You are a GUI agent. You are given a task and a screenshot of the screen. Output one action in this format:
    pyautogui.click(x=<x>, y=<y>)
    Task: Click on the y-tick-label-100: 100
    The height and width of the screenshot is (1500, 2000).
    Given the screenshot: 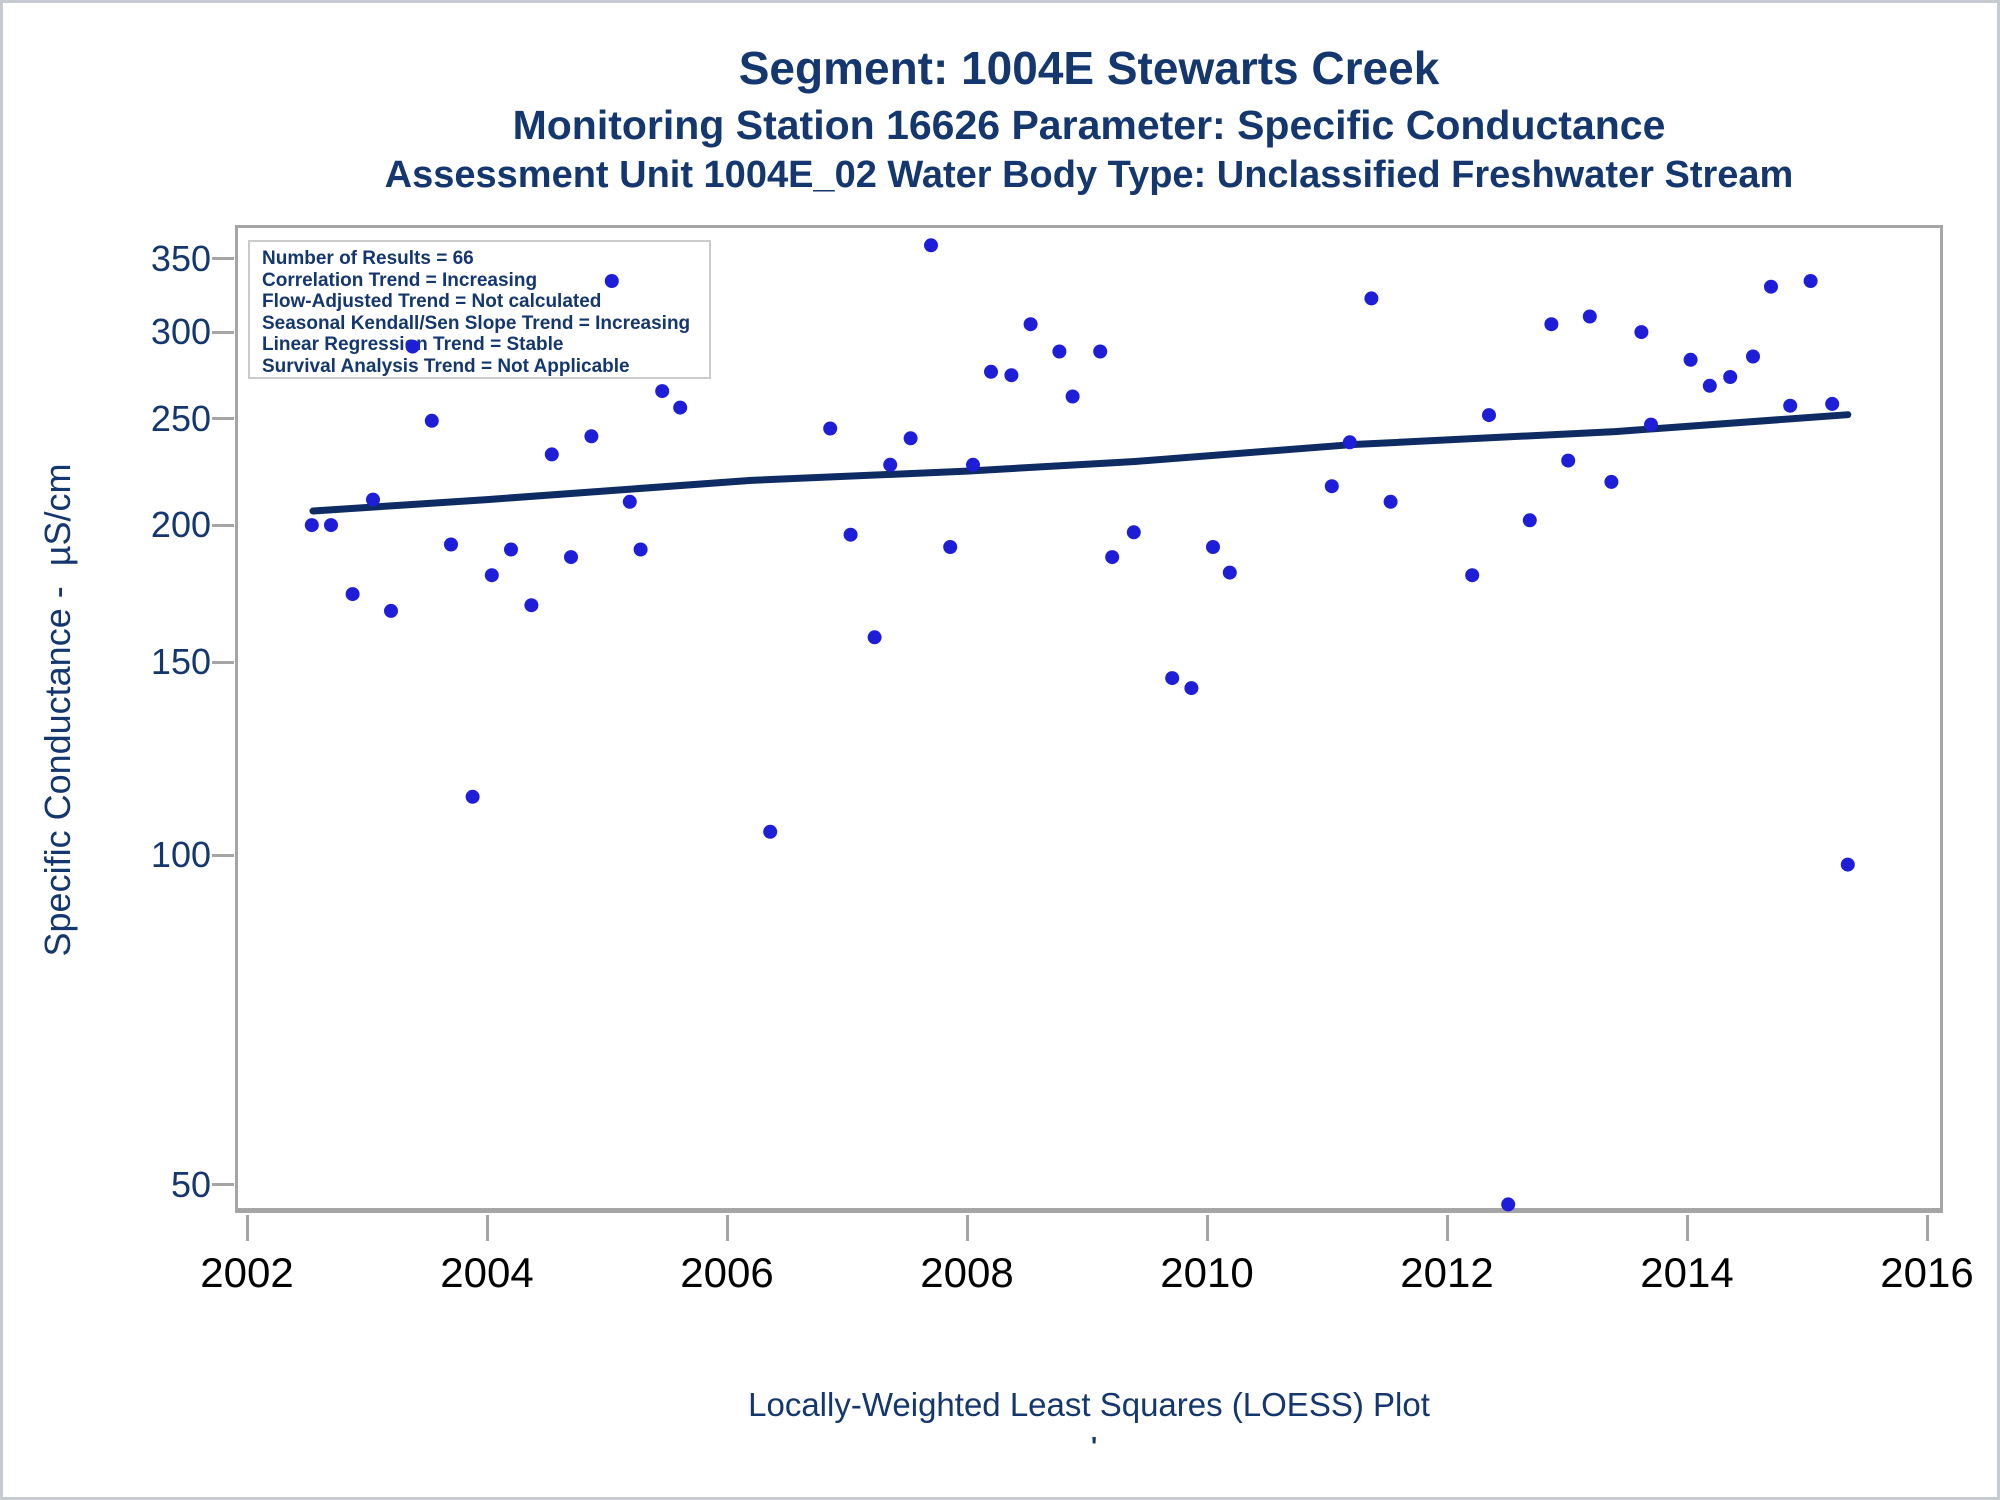 What is the action you would take?
    pyautogui.click(x=180, y=854)
    